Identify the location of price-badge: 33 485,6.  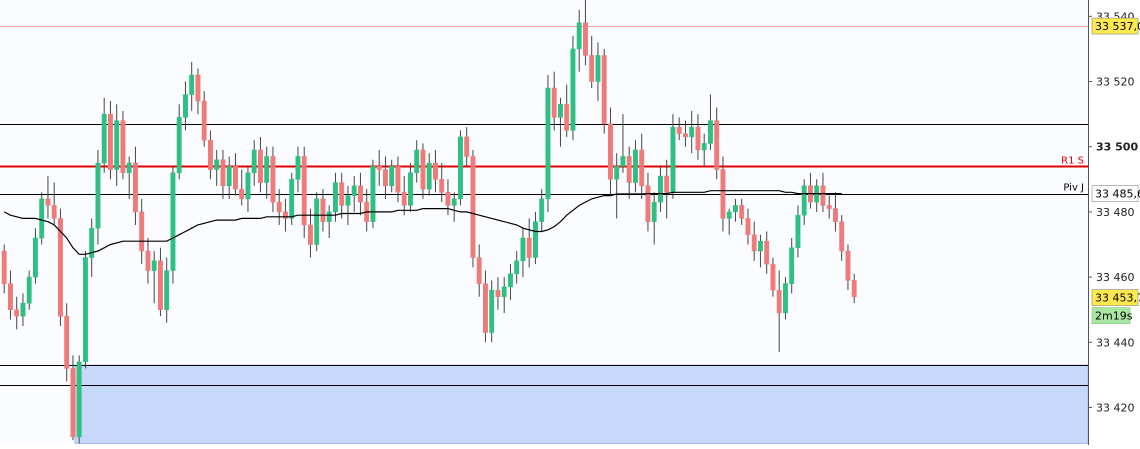
(1115, 193).